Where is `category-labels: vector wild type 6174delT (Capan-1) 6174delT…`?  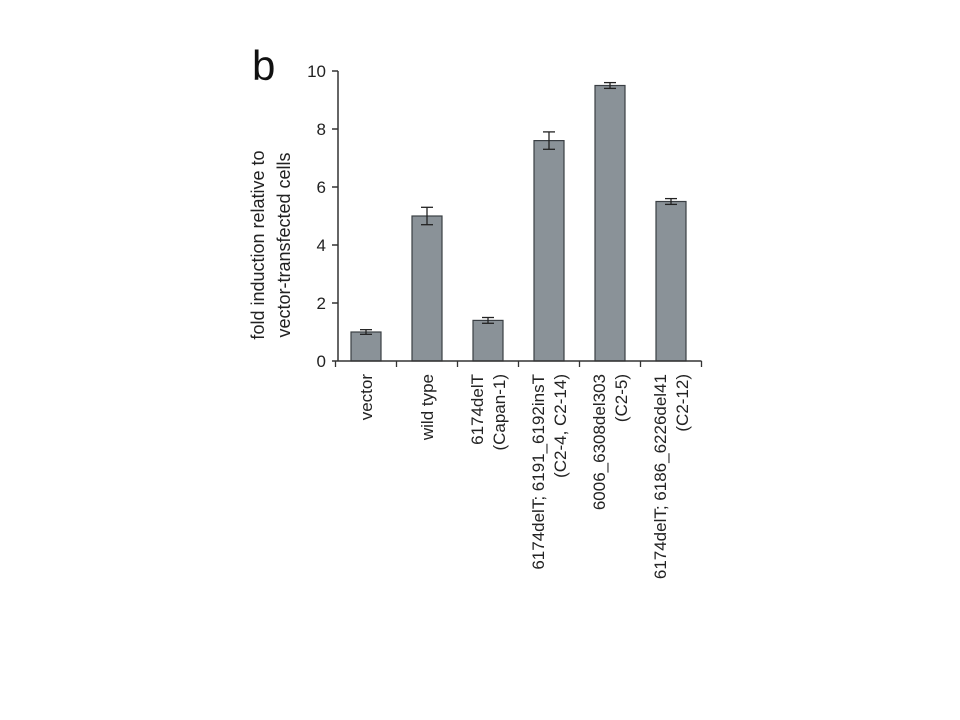
category-labels: vector wild type 6174delT (Capan-1) 6174delT… is located at coordinates (524, 476).